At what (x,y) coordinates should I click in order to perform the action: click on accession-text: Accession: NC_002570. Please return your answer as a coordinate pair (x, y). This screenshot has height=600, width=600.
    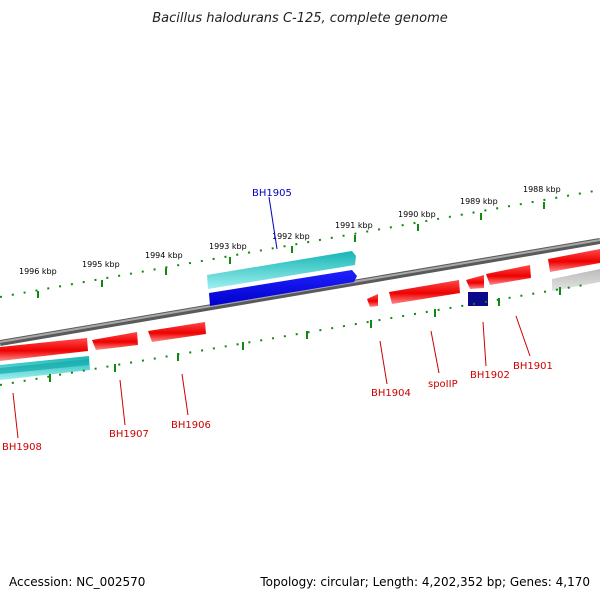
    Looking at the image, I should click on (77, 582).